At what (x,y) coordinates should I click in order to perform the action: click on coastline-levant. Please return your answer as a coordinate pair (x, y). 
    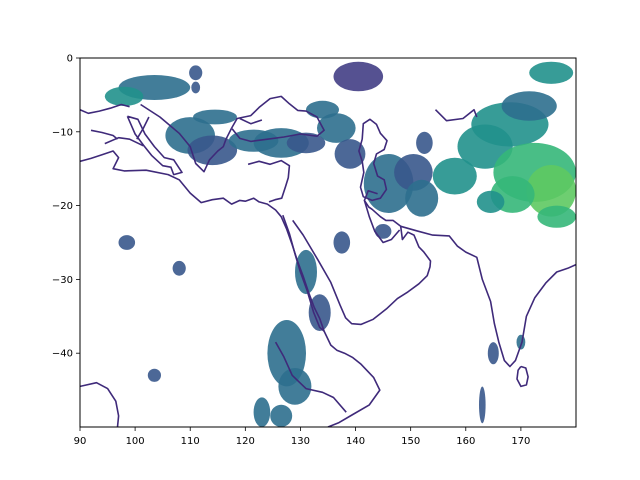
    Looking at the image, I should click on (269, 181).